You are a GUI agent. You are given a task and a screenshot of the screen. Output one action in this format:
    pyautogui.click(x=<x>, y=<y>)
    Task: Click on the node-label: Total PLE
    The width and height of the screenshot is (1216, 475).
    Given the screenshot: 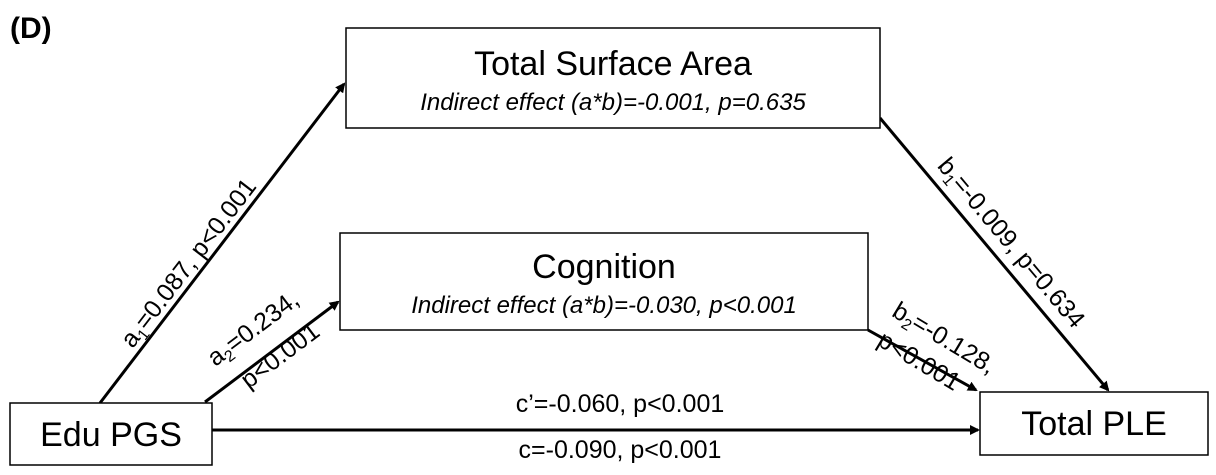 What is the action you would take?
    pyautogui.click(x=1094, y=424)
    